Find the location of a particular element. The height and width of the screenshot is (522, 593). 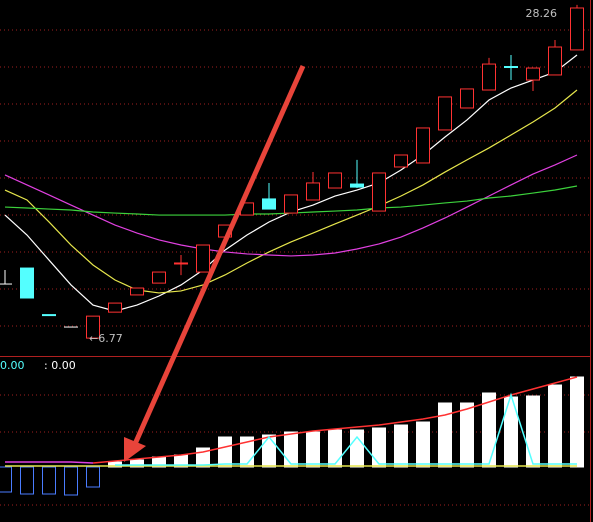

arrow-head is located at coordinates (135, 449).